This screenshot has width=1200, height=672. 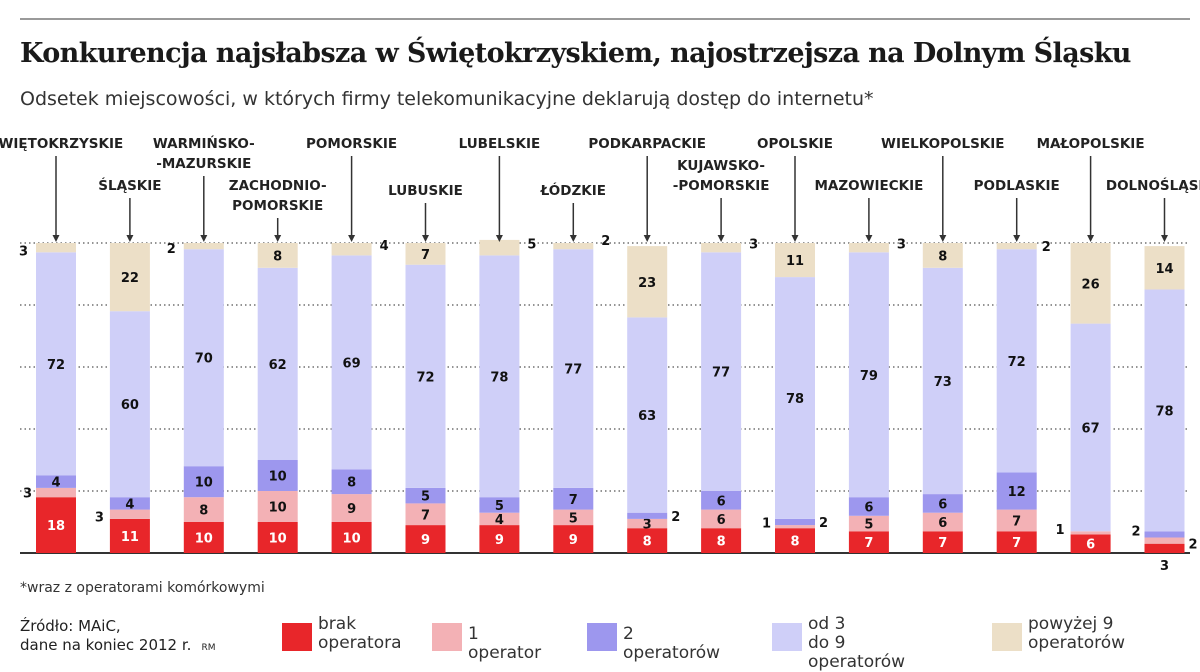 I want to click on legend-label: 2 operatorów, so click(x=671, y=644).